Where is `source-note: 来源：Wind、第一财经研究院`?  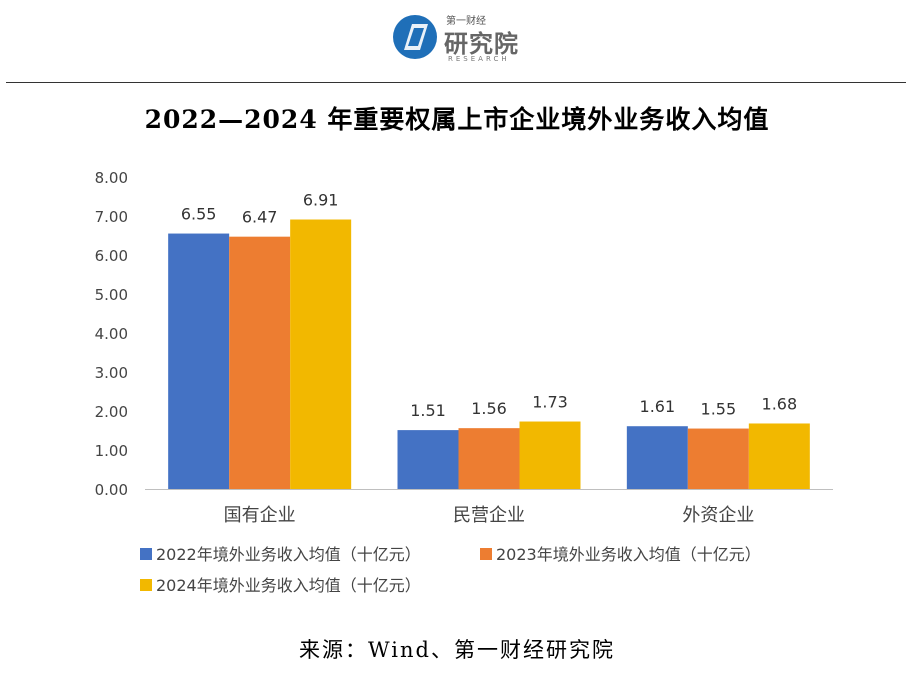
source-note: 来源：Wind、第一财经研究院 is located at coordinates (457, 650).